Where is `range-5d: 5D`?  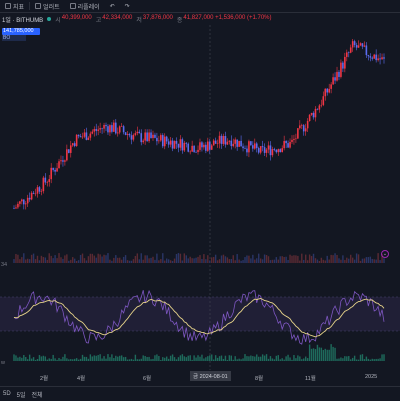 range-5d: 5D is located at coordinates (7, 394).